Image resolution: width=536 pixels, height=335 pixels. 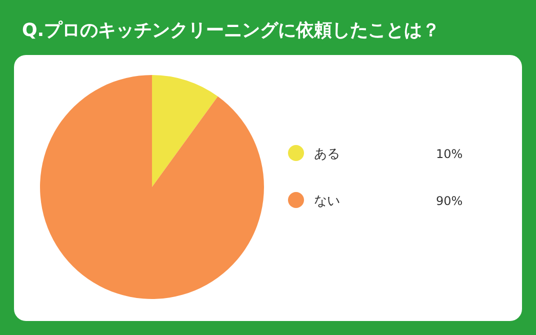 I want to click on legend-label: ない, so click(x=327, y=201).